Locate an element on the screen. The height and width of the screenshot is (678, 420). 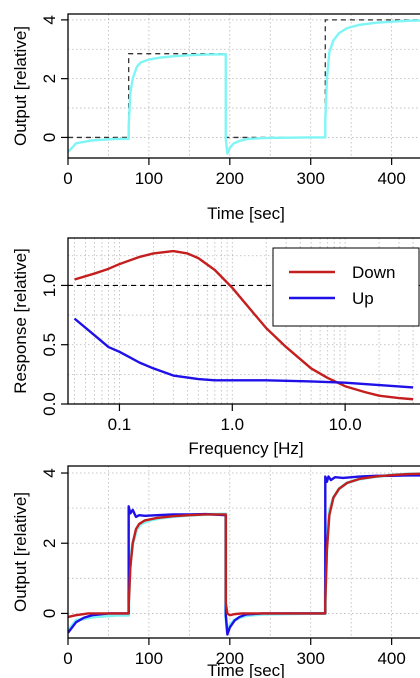
y-axis: 0.0 0.5 1.0 is located at coordinates (54, 345).